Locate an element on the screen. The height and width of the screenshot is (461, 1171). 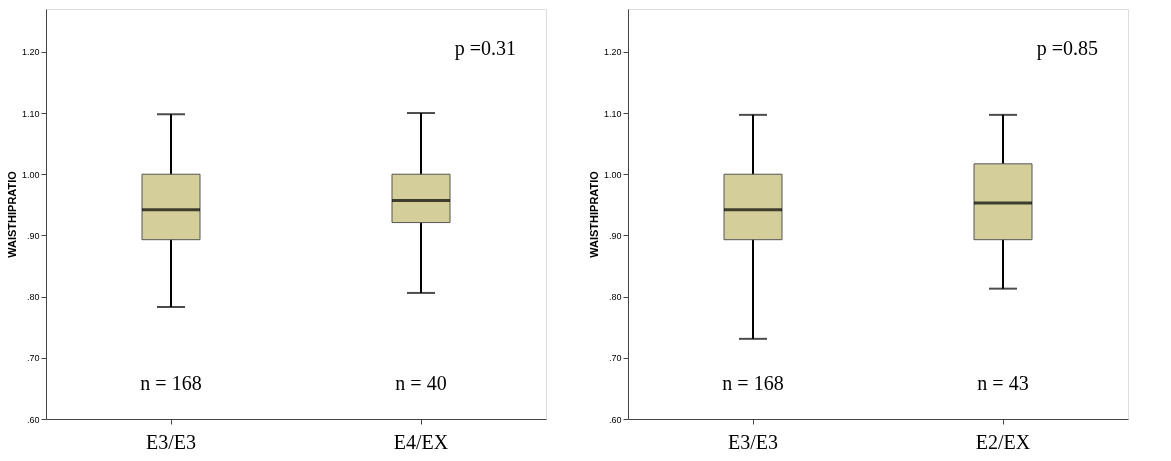
annotation: n = 40 is located at coordinates (421, 383).